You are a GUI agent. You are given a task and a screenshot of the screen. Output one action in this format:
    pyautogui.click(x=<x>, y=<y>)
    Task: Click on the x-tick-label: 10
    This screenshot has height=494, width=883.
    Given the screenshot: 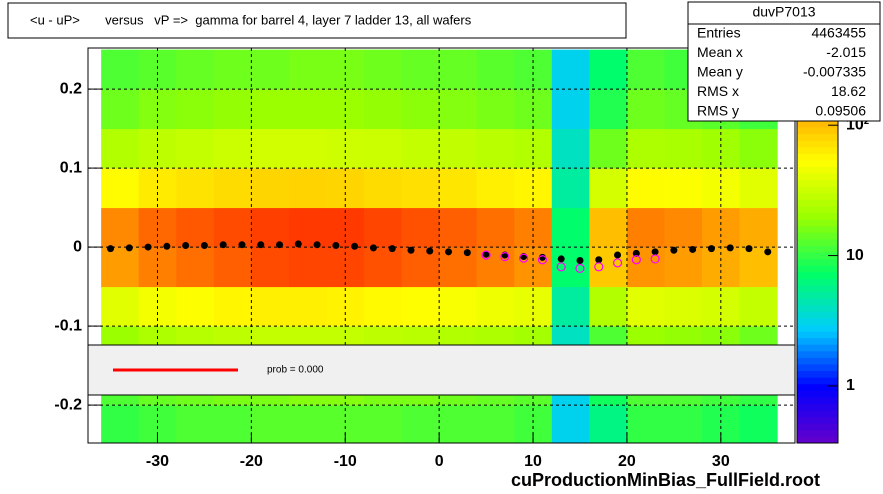 What is the action you would take?
    pyautogui.click(x=533, y=461)
    